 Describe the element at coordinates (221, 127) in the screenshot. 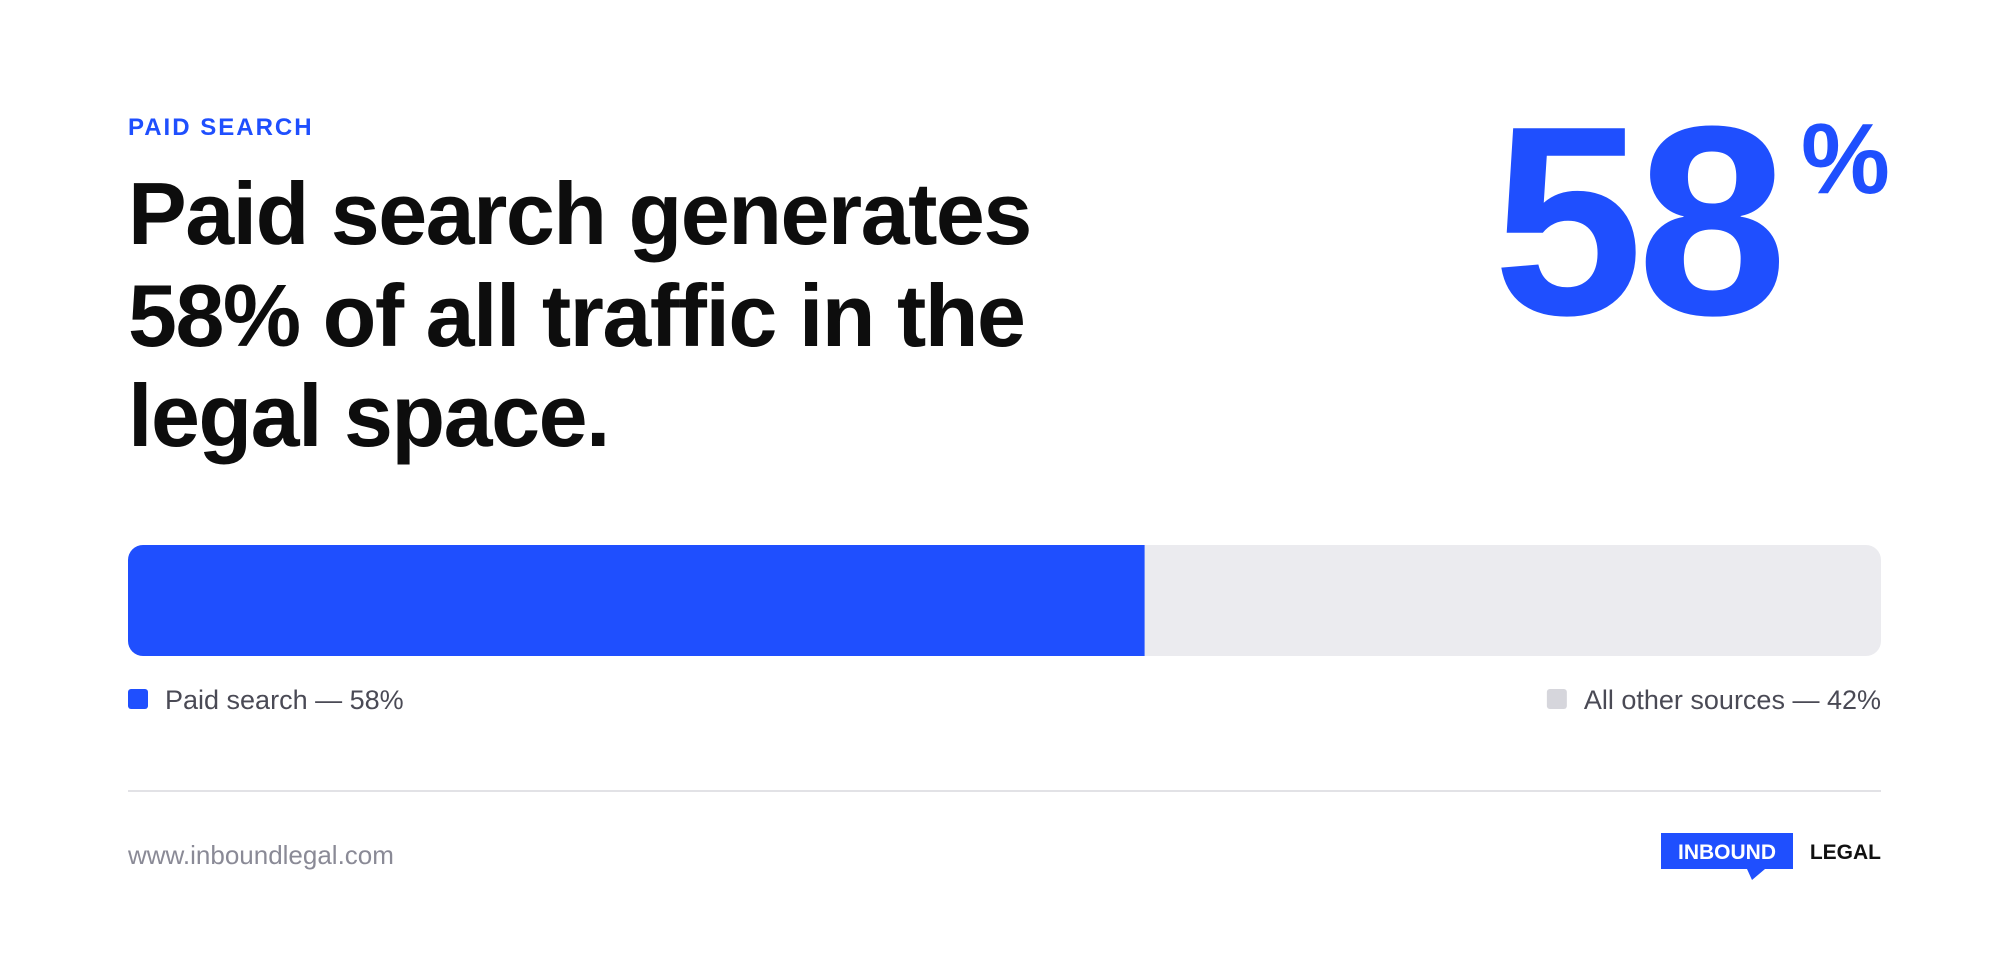

I see `eyebrow: PAID SEARCH` at that location.